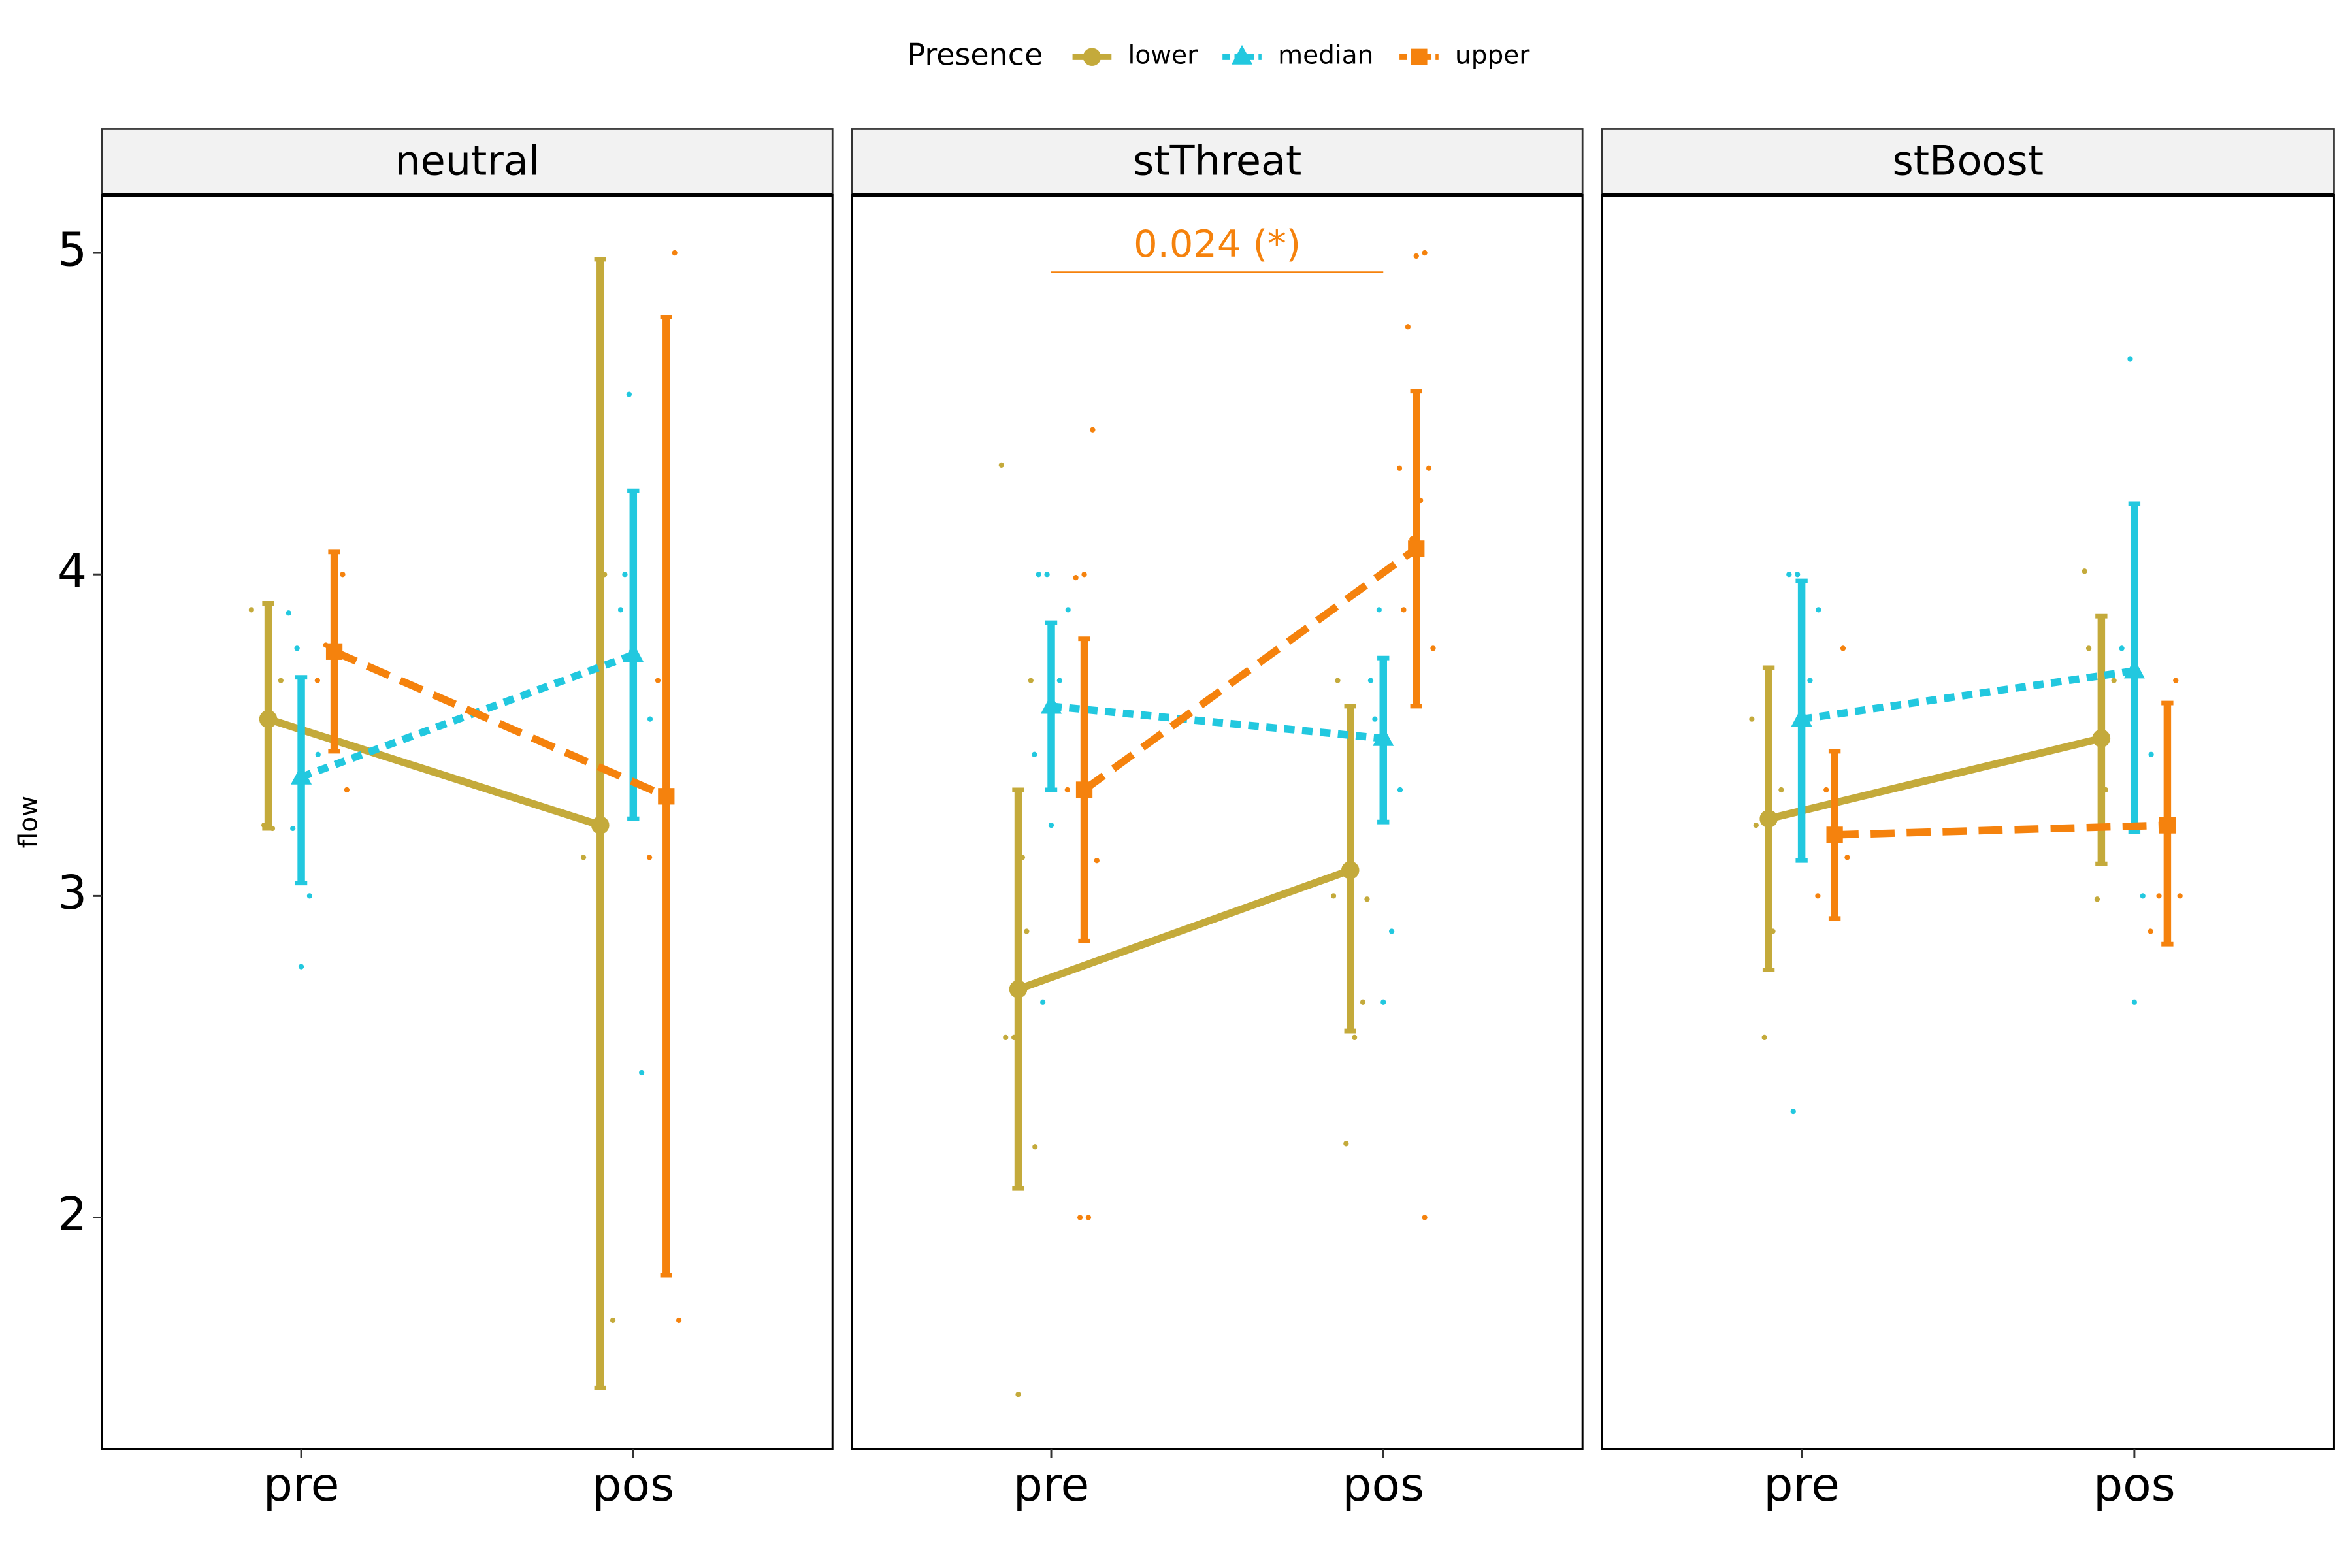 This screenshot has width=2352, height=1568. Describe the element at coordinates (72, 893) in the screenshot. I see `y-tick-label: 3` at that location.